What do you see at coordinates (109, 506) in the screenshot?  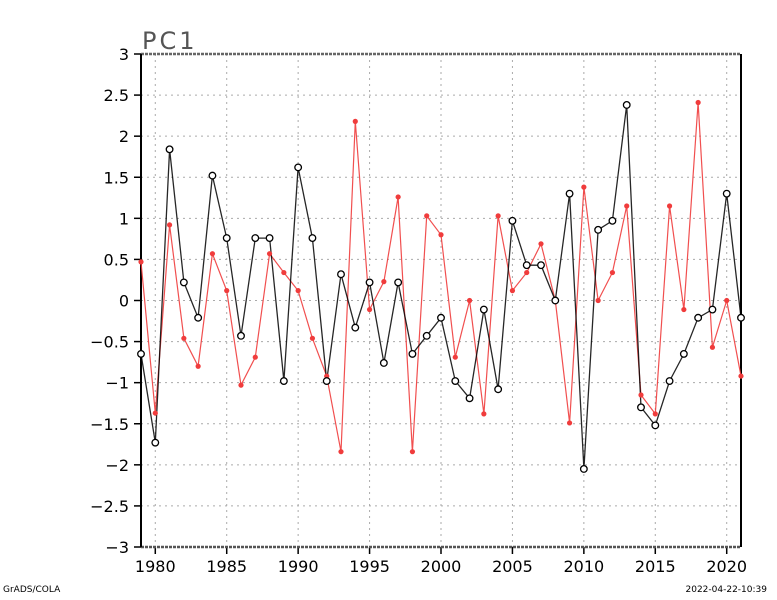 I see `y-tick-label: −2.5` at bounding box center [109, 506].